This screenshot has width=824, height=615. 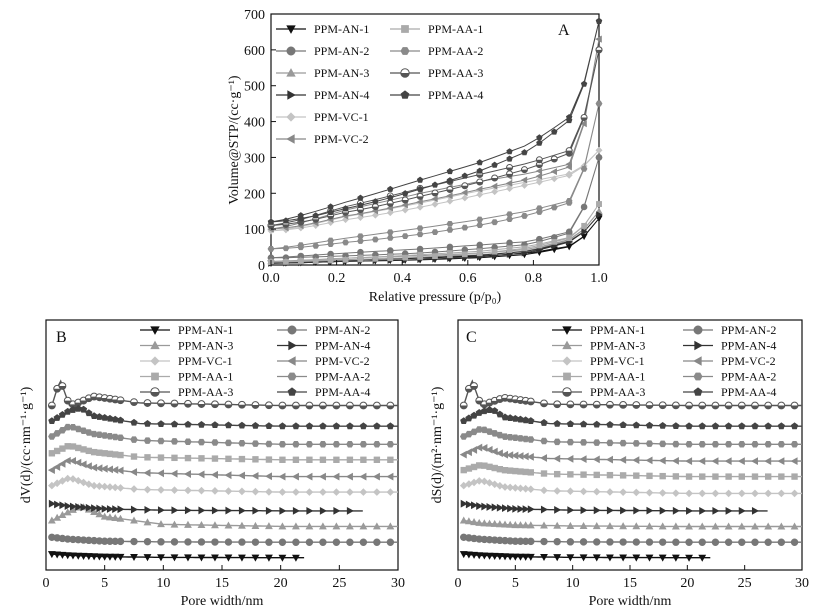 What do you see at coordinates (260, 141) in the screenshot?
I see `y-ticks: 0 100 200 300 400 500 600 700` at bounding box center [260, 141].